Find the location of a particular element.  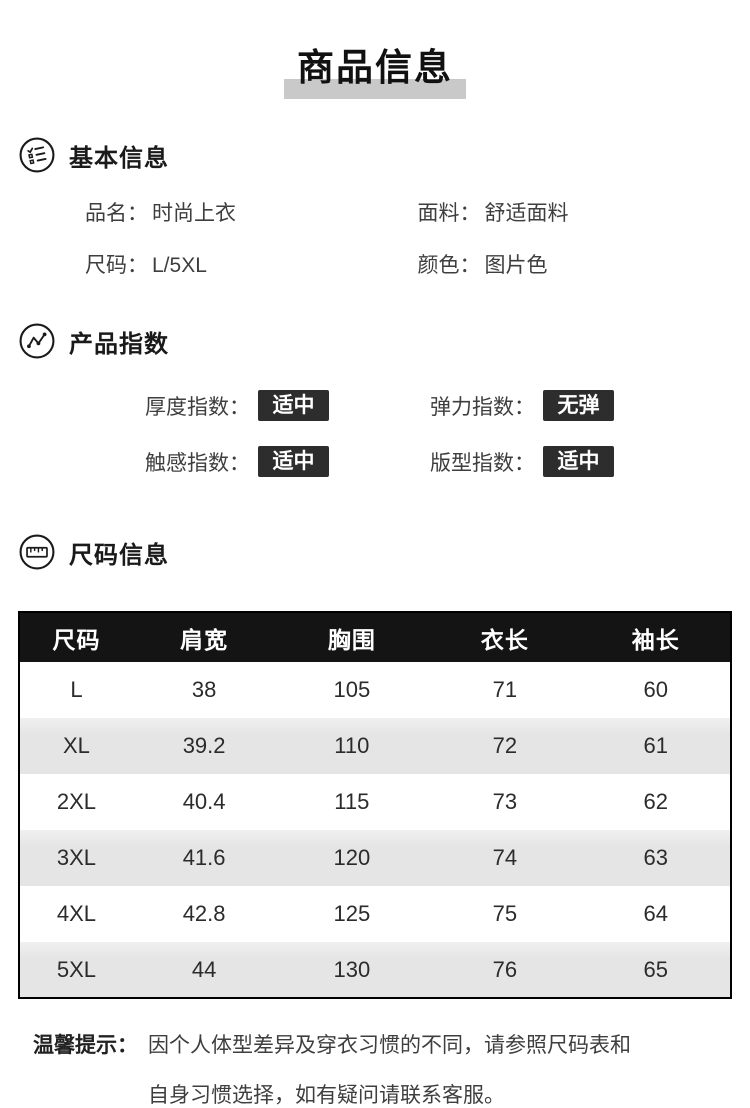

section-header-product-index: 产品指数 is located at coordinates (375, 341).